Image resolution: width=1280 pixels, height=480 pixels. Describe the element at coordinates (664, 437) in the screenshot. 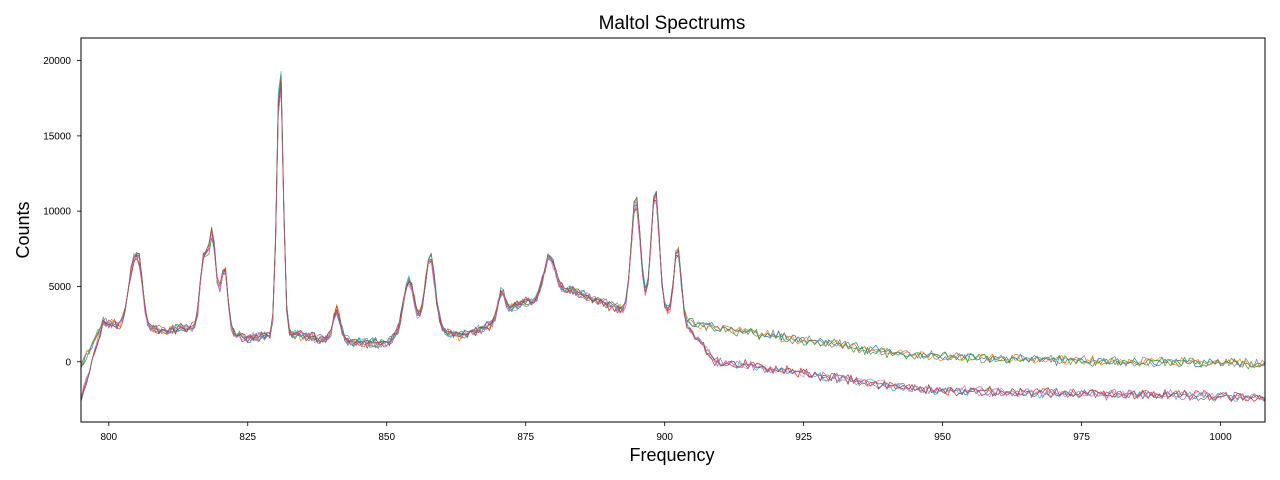

I see `x-tick-label: 900` at that location.